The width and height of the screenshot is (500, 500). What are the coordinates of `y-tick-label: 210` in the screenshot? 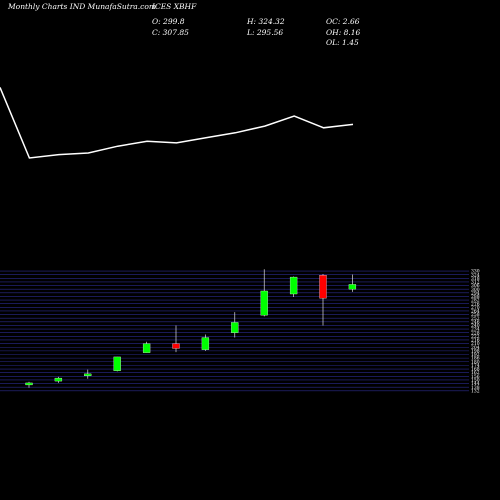 It's located at (475, 344).